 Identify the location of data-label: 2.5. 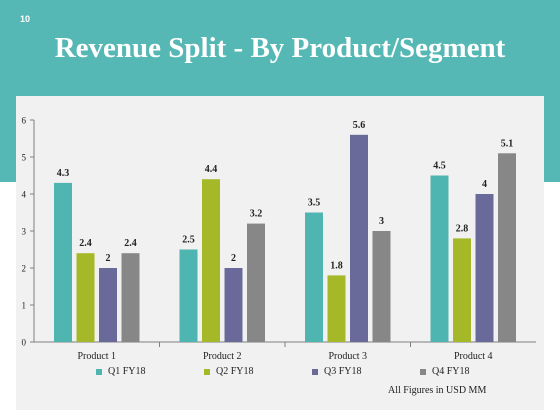
(188, 240).